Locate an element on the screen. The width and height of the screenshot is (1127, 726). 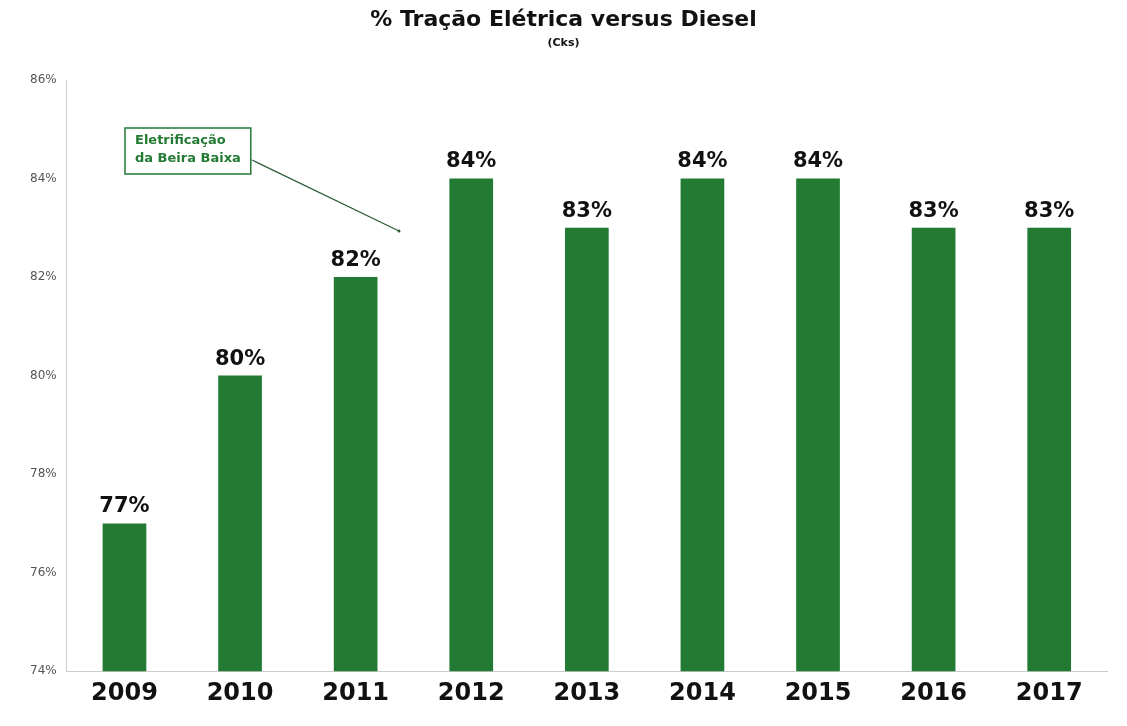
y-tick-label: 80% is located at coordinates (43, 374).